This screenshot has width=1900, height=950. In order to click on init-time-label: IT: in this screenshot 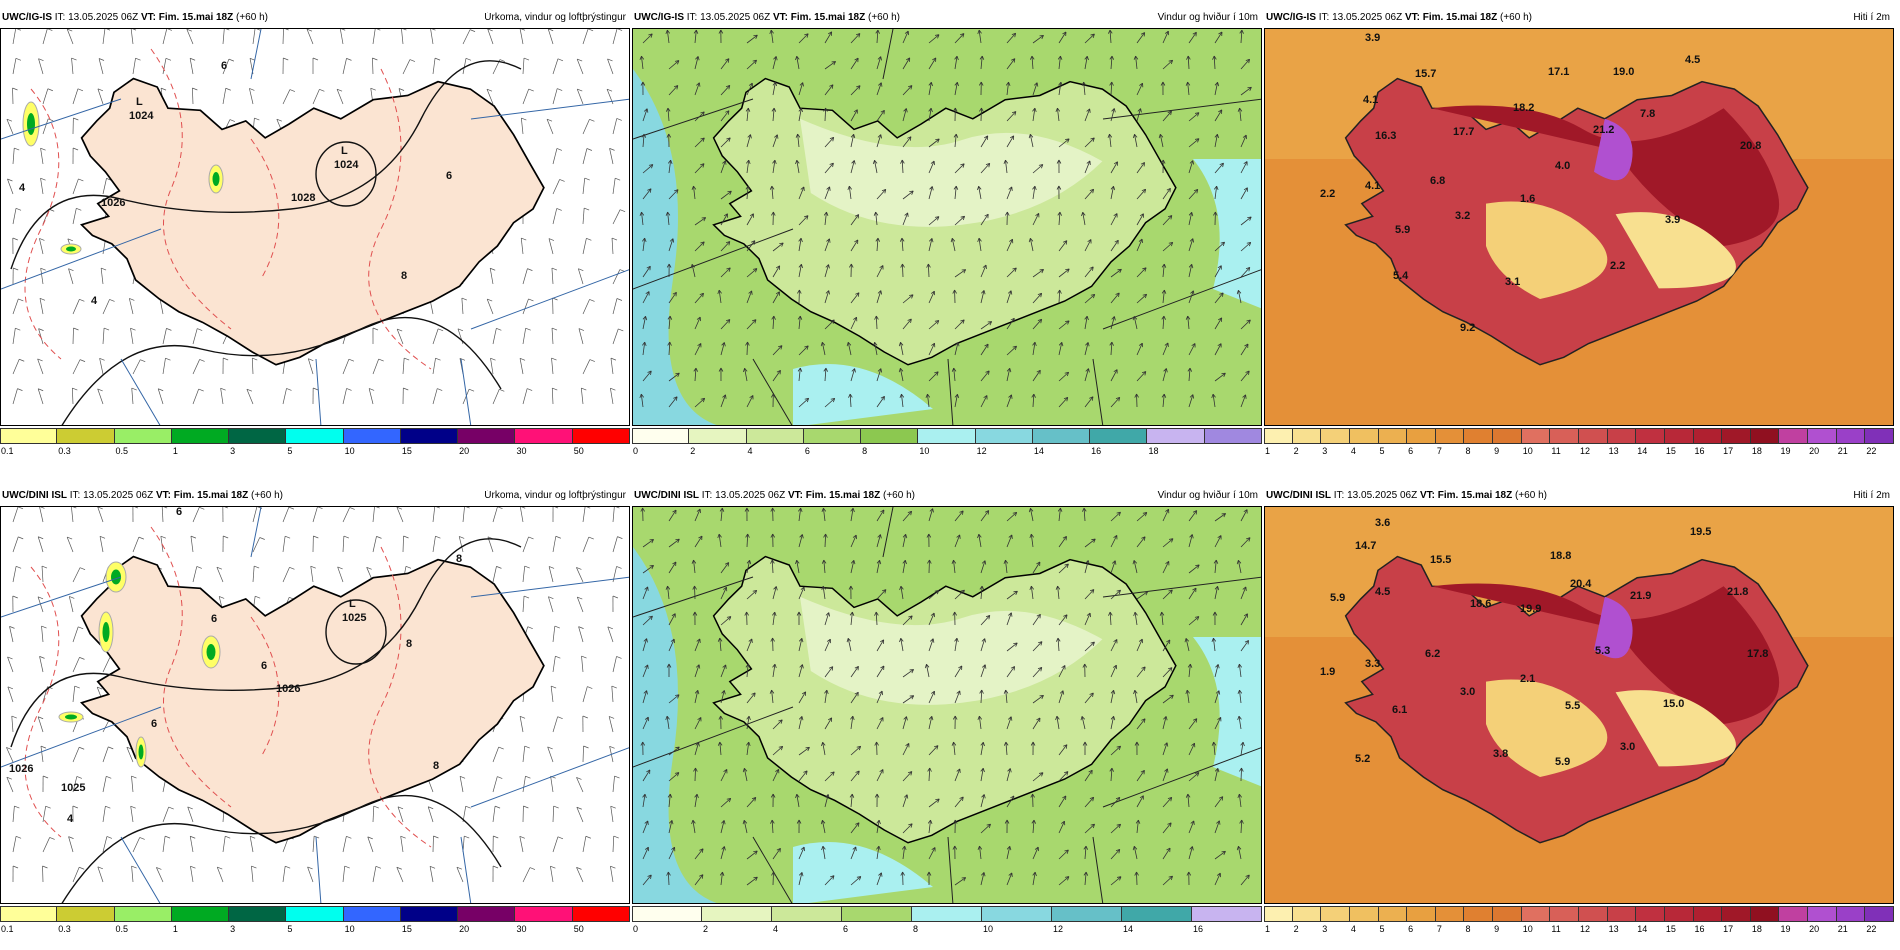, I will do `click(1324, 17)`.